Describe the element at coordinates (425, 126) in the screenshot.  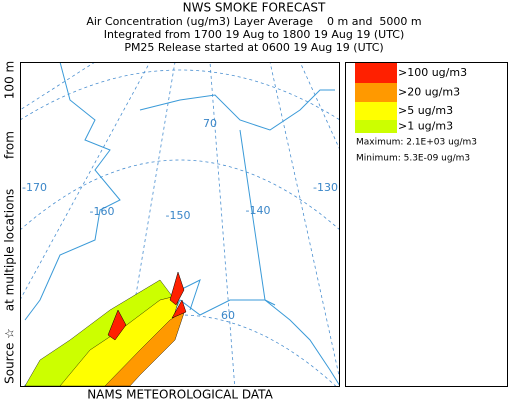
I see `legend-label: >1 ug/m3` at that location.